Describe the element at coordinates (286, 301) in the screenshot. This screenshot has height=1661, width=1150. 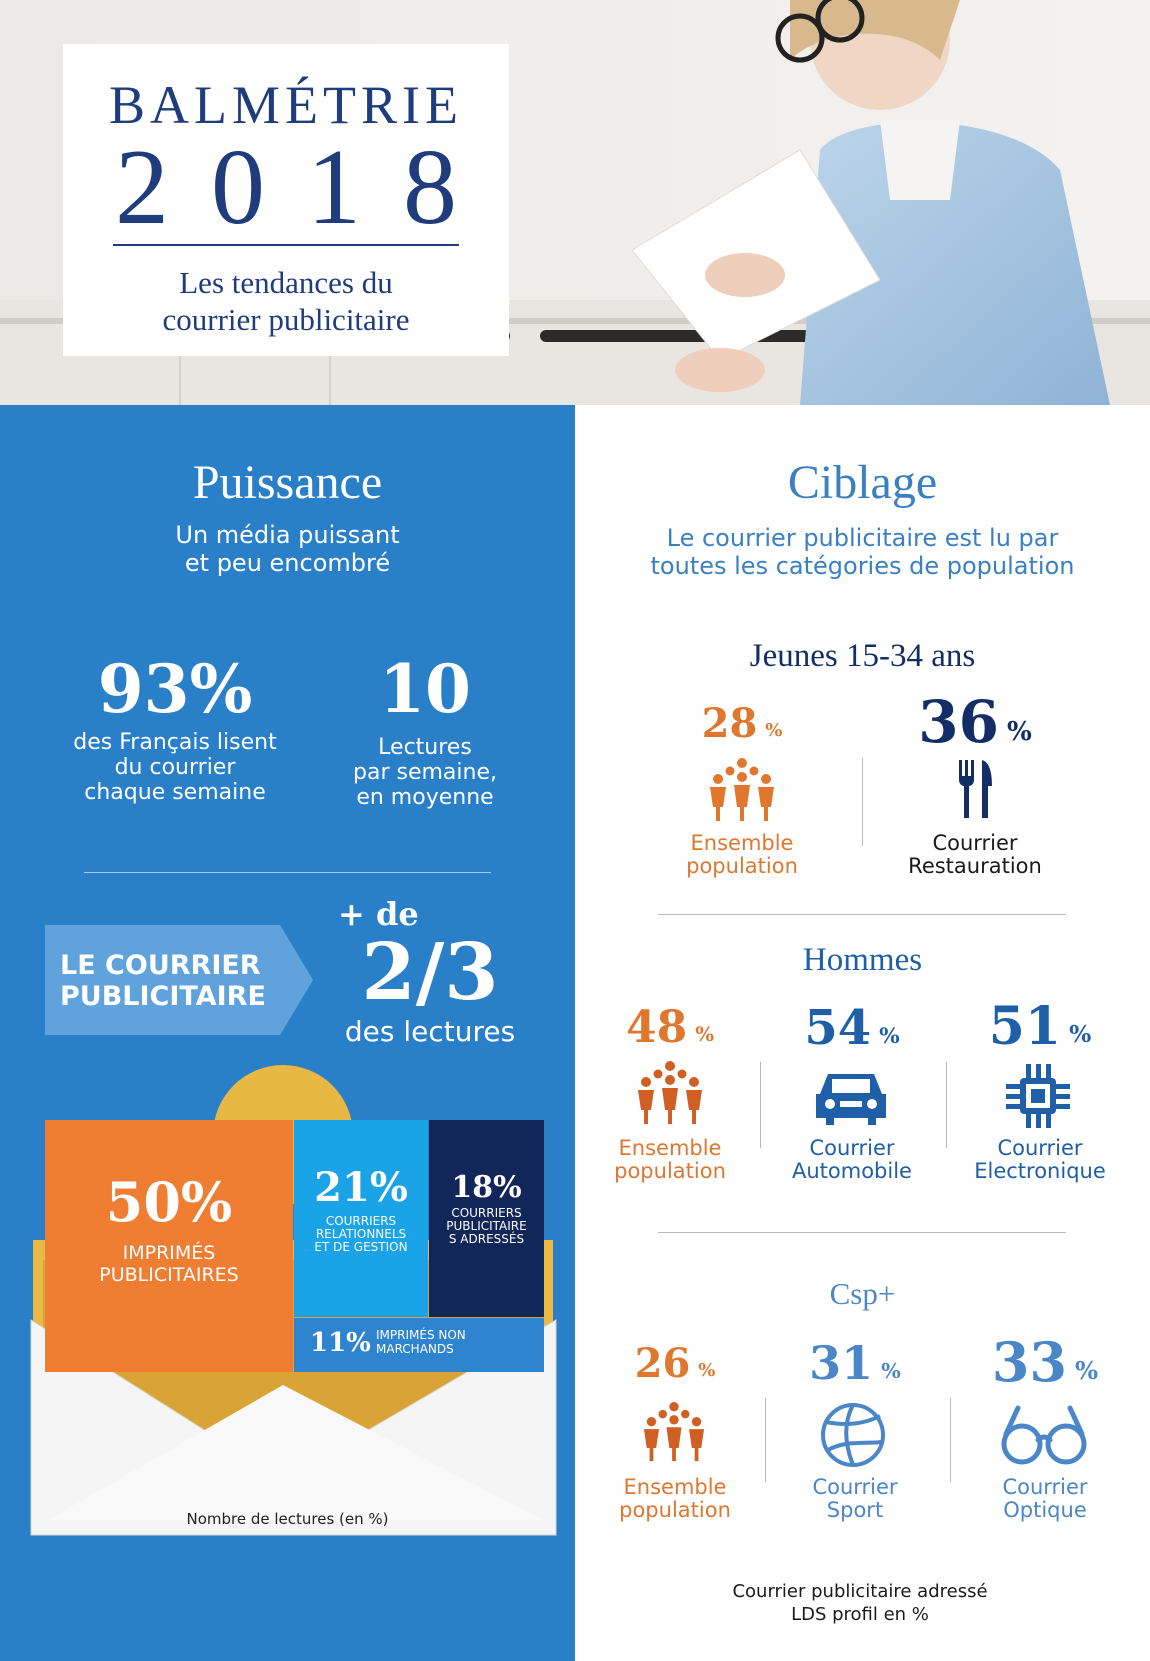
I see `subtitle: Les tendances du courrier publicitaire` at that location.